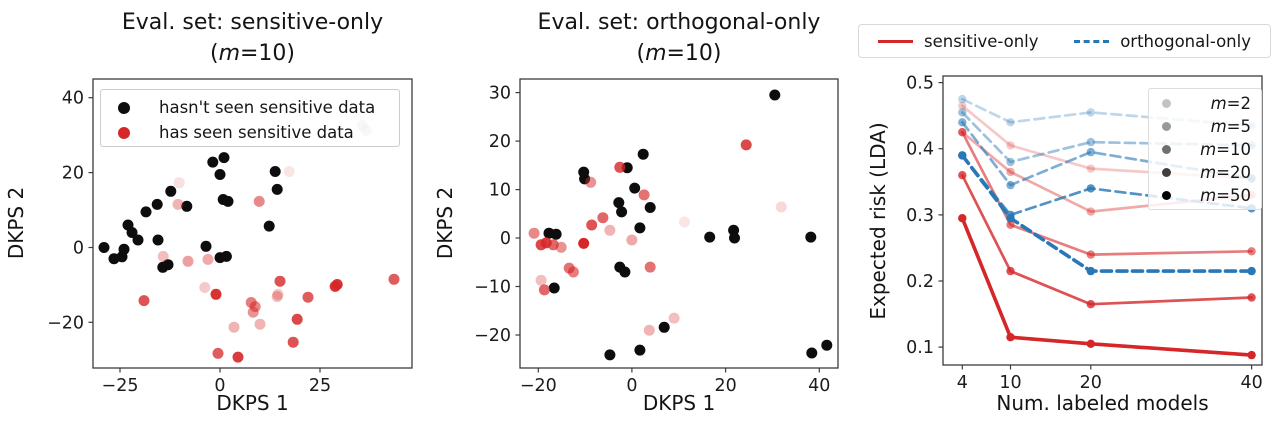 The height and width of the screenshot is (442, 1280). I want to click on right-plot-ylabel: Expected risk (LDA), so click(878, 221).